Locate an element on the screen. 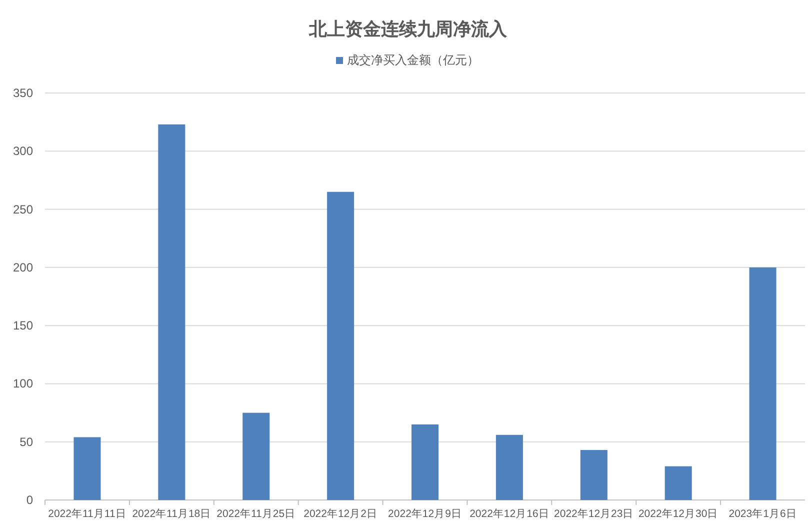  y-tick-label: 150 is located at coordinates (23, 325).